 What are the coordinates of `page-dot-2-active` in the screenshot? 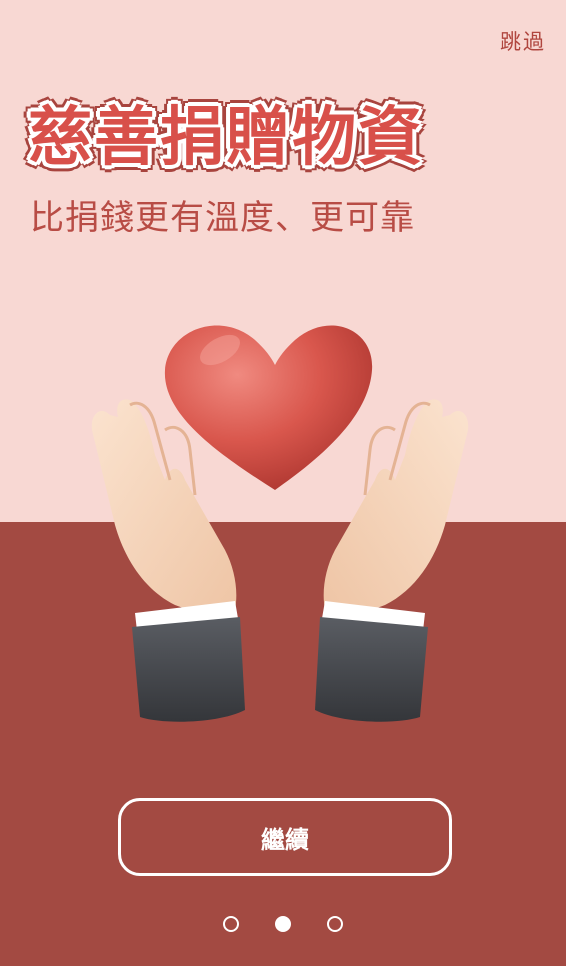 It's located at (283, 924).